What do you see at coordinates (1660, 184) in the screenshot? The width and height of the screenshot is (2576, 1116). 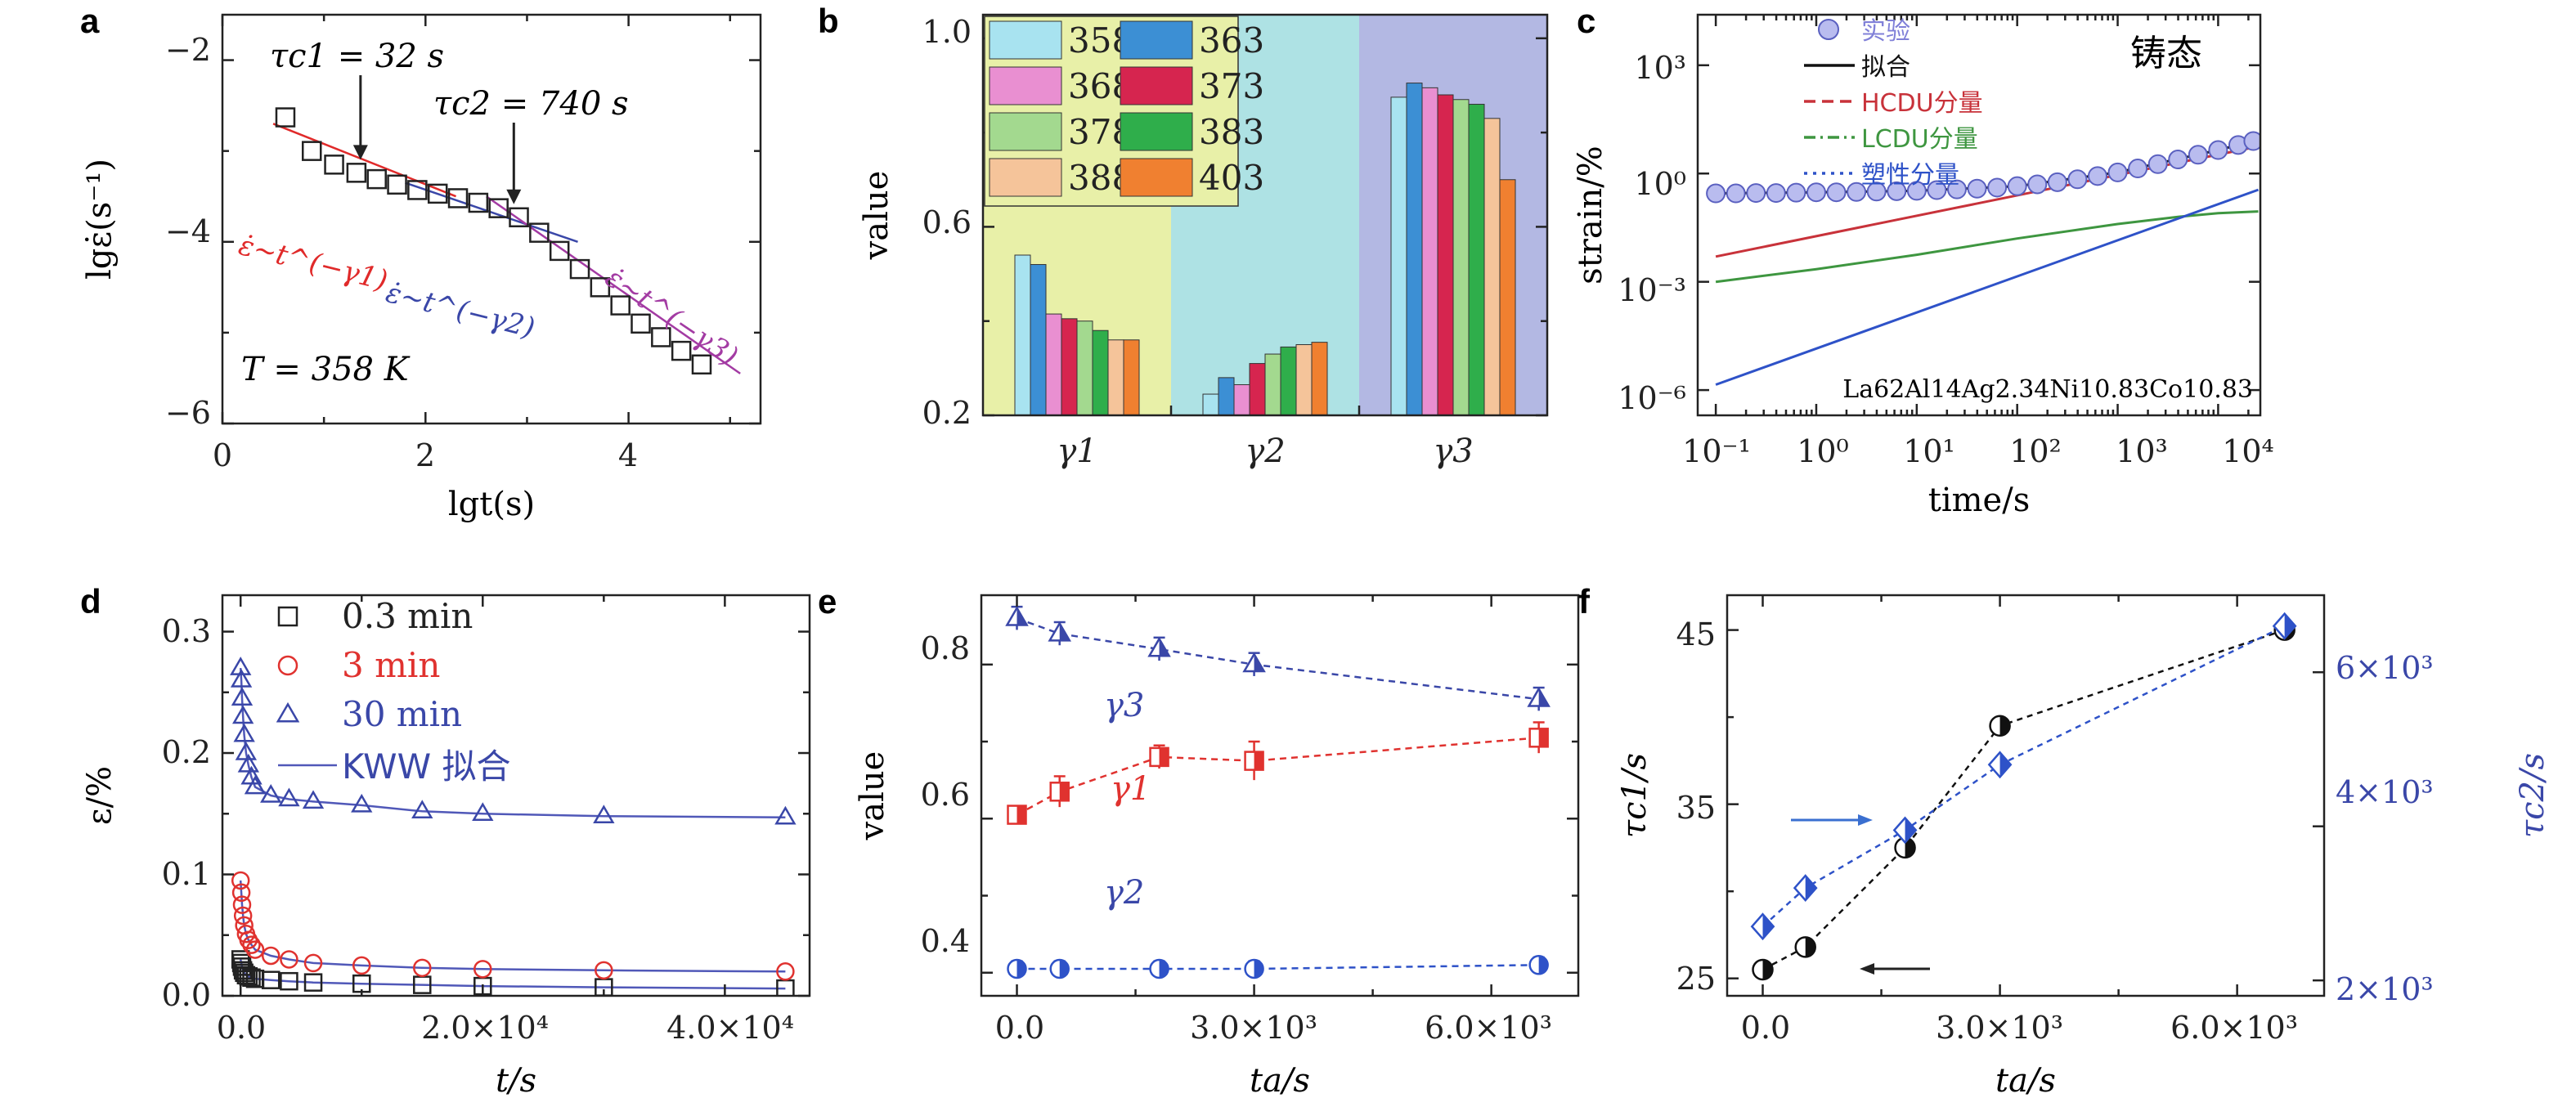 I see `c-ytick-0: 10⁰` at bounding box center [1660, 184].